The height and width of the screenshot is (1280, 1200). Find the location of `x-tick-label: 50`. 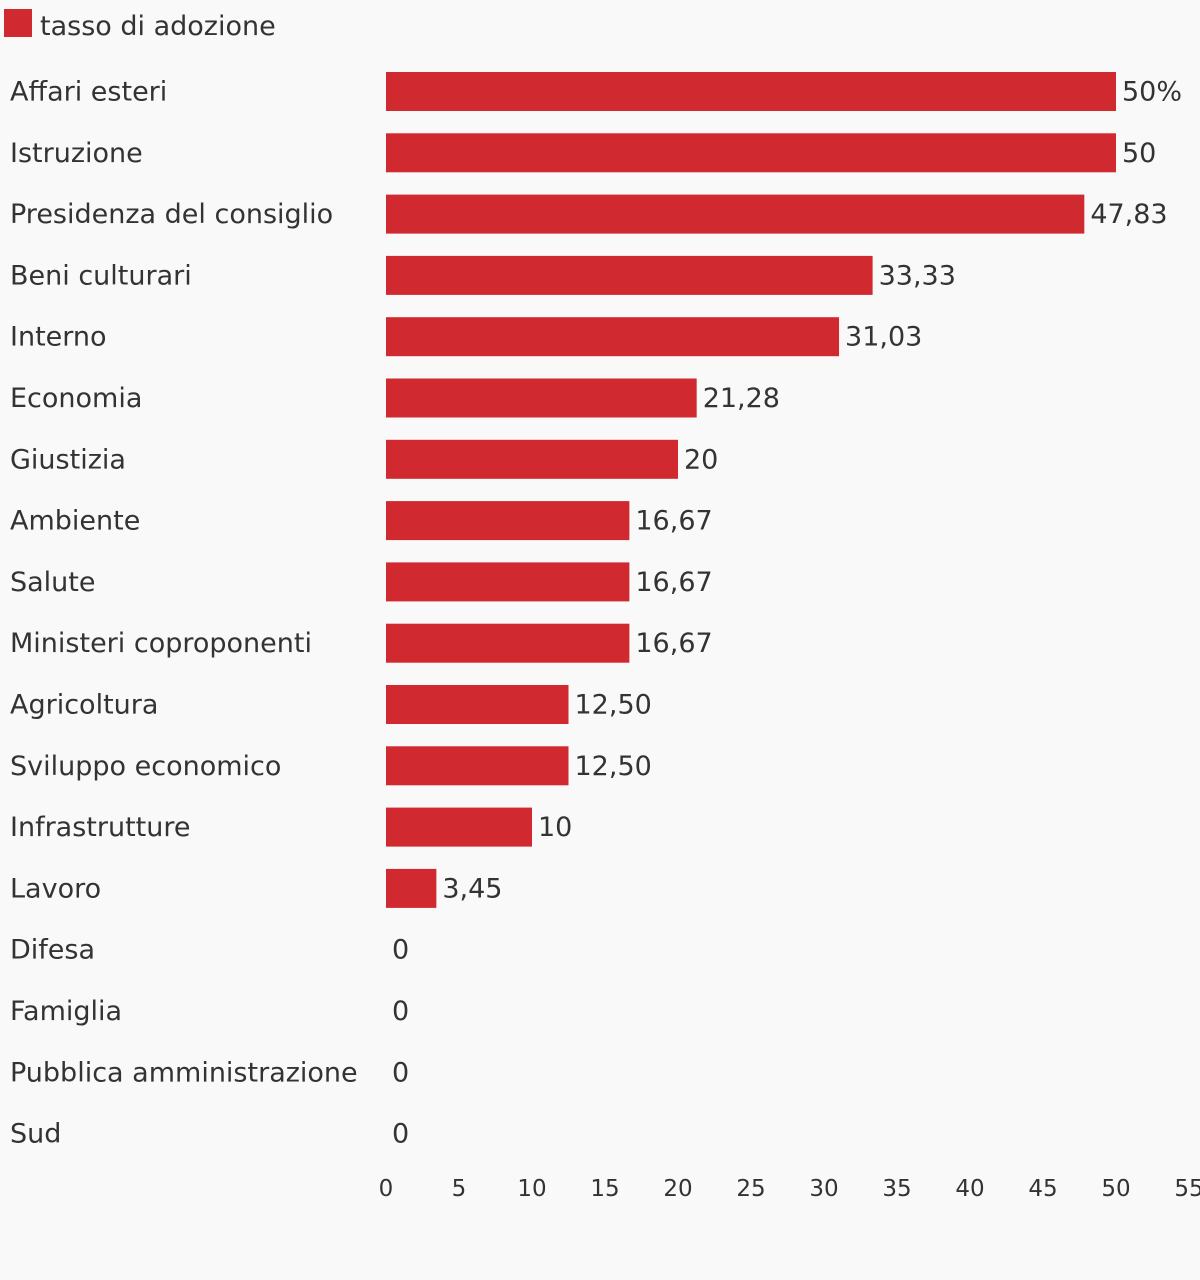

x-tick-label: 50 is located at coordinates (1115, 1189).